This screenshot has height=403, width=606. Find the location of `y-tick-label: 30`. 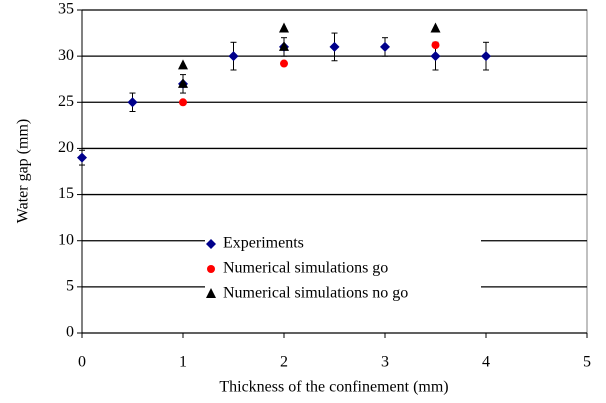

y-tick-label: 30 is located at coordinates (66, 55).